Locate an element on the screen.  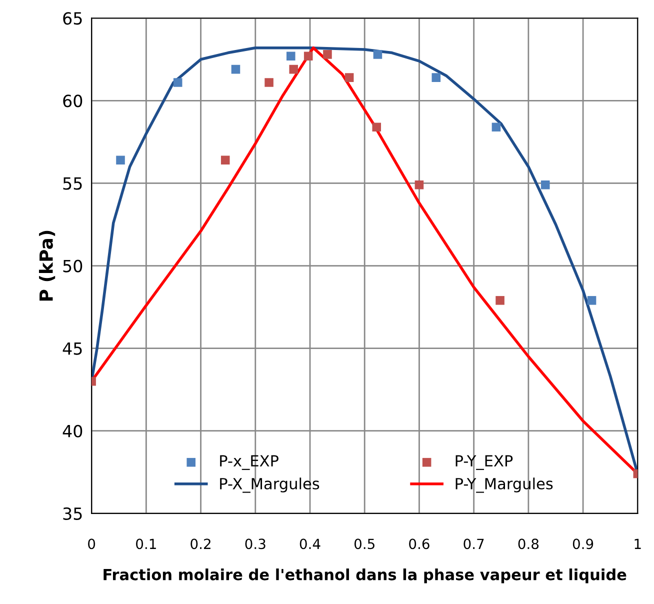
y-axis-title: P (kPa) is located at coordinates (47, 265).